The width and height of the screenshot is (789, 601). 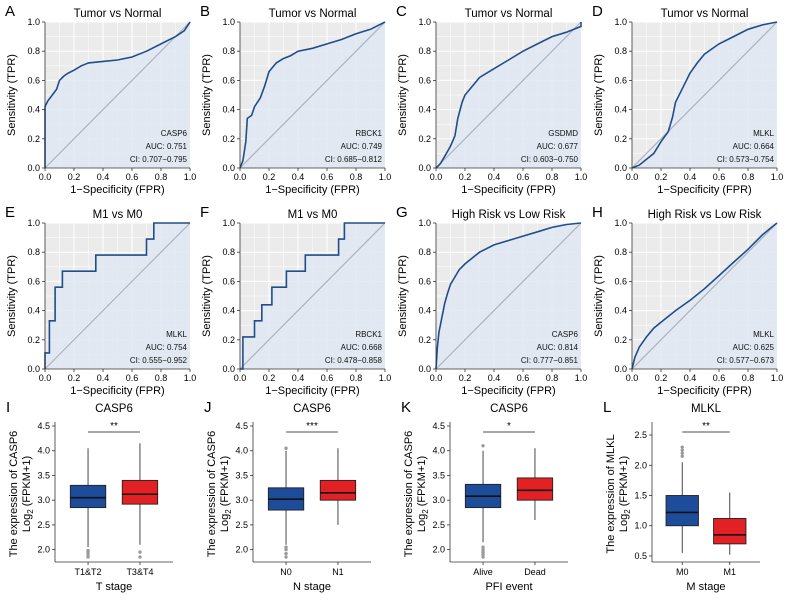 What do you see at coordinates (338, 572) in the screenshot?
I see `x-tick-label: N1` at bounding box center [338, 572].